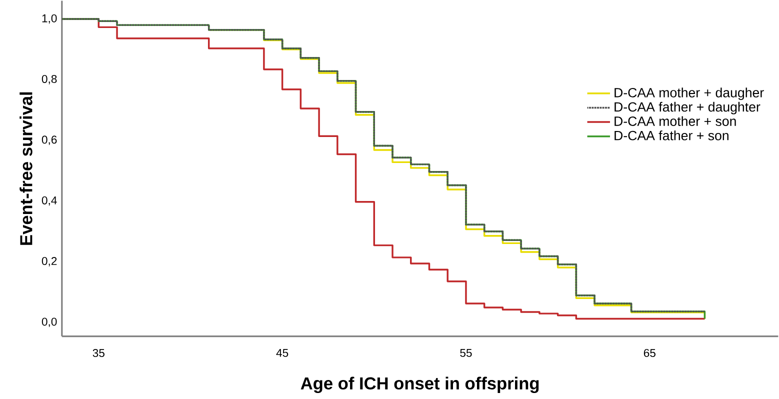  Describe the element at coordinates (687, 108) in the screenshot. I see `legend-label: D-CAA father + daughter` at that location.